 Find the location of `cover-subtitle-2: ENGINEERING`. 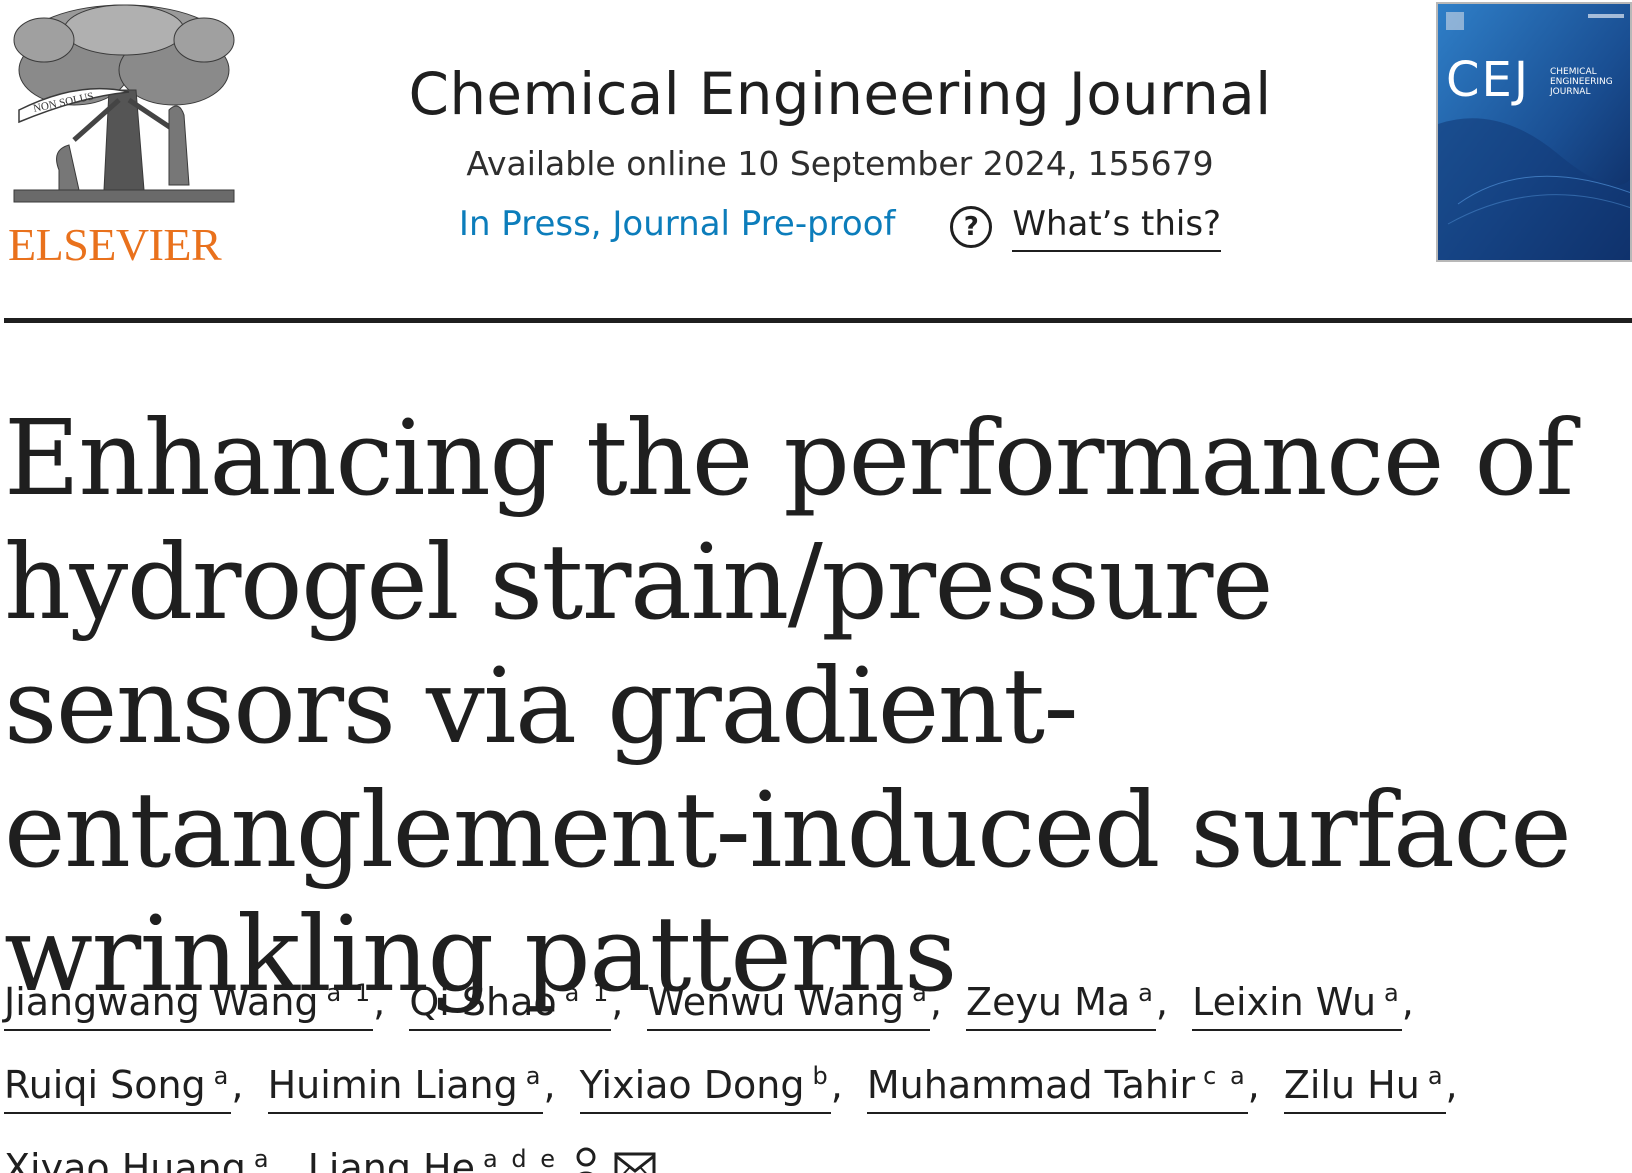

cover-subtitle-2: ENGINEERING is located at coordinates (1581, 82).